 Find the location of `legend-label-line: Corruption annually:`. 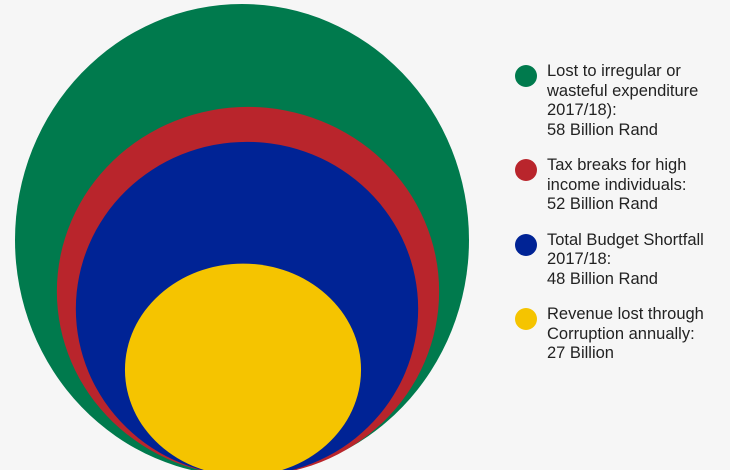

legend-label-line: Corruption annually: is located at coordinates (621, 333).